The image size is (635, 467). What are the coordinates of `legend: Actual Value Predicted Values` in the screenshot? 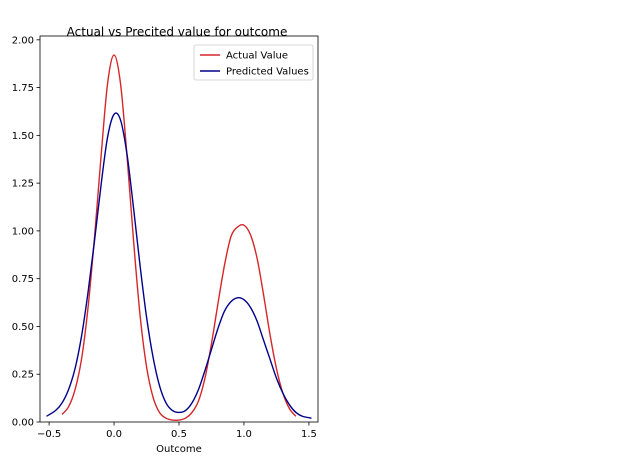 It's located at (253, 62).